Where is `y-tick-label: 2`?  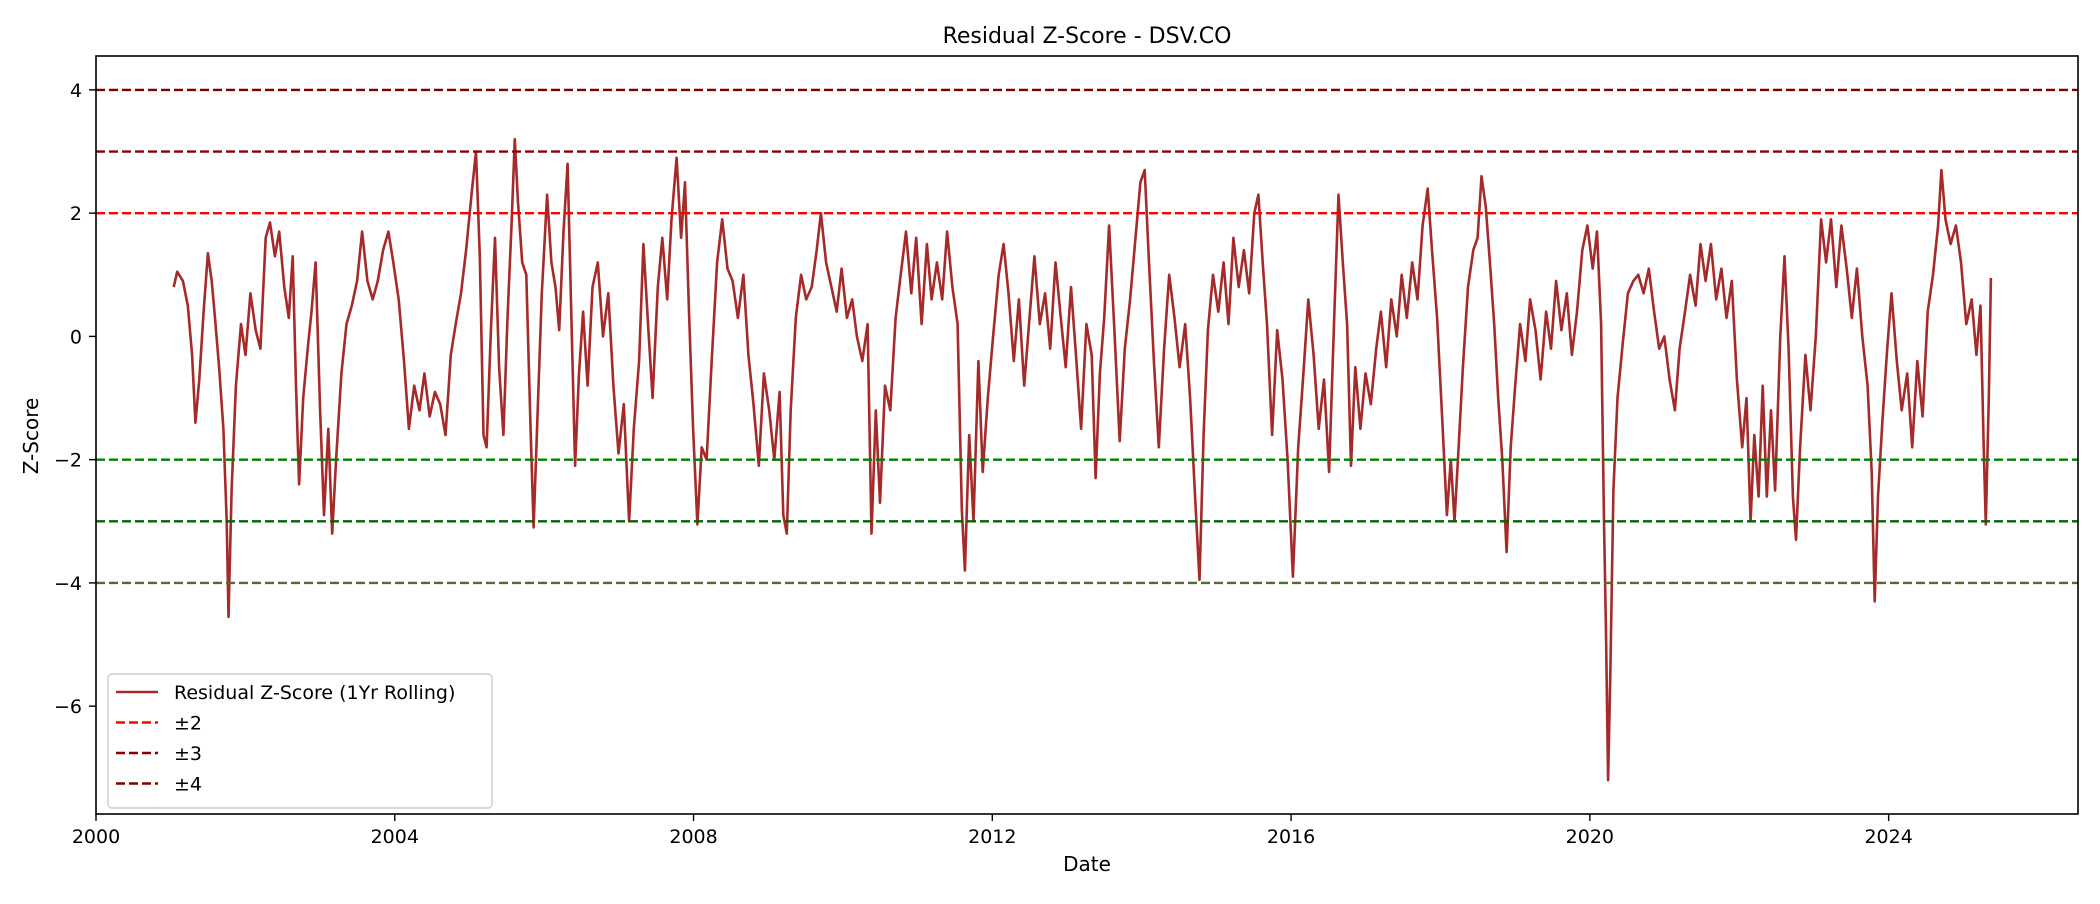 y-tick-label: 2 is located at coordinates (76, 214).